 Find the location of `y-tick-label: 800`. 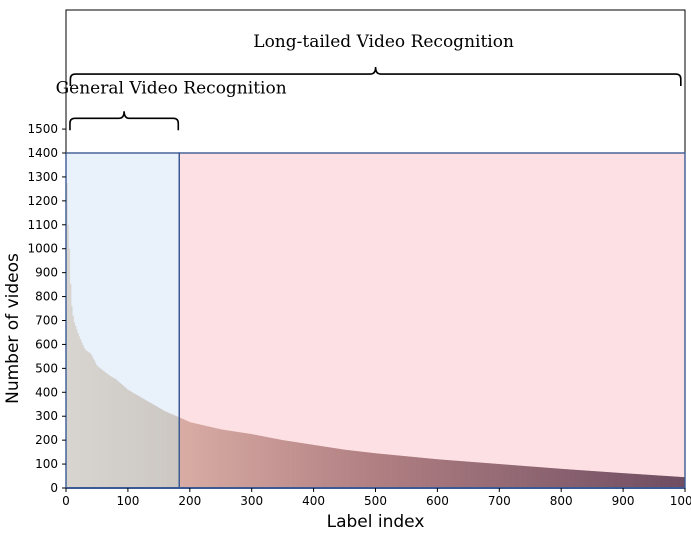

y-tick-label: 800 is located at coordinates (46, 297).